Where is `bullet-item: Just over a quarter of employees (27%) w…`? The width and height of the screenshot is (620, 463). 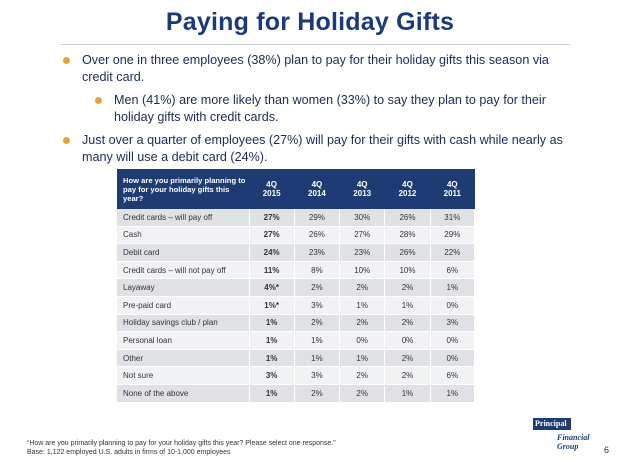
bullet-item: Just over a quarter of employees (27%) w… is located at coordinates (317, 149).